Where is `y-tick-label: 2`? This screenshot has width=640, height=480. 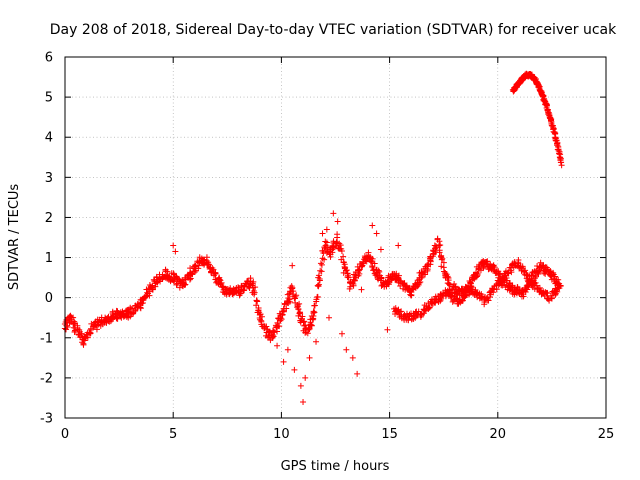
y-tick-label: 2 is located at coordinates (49, 218).